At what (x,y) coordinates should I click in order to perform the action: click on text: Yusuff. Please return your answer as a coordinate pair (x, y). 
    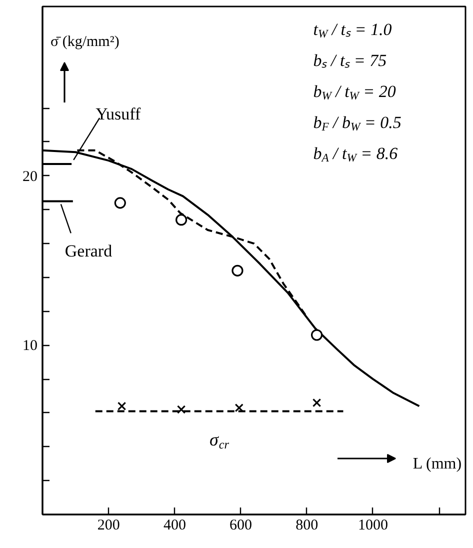
    Looking at the image, I should click on (118, 114).